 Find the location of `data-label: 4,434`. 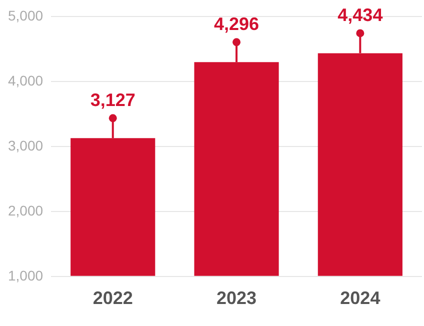

data-label: 4,434 is located at coordinates (360, 15).